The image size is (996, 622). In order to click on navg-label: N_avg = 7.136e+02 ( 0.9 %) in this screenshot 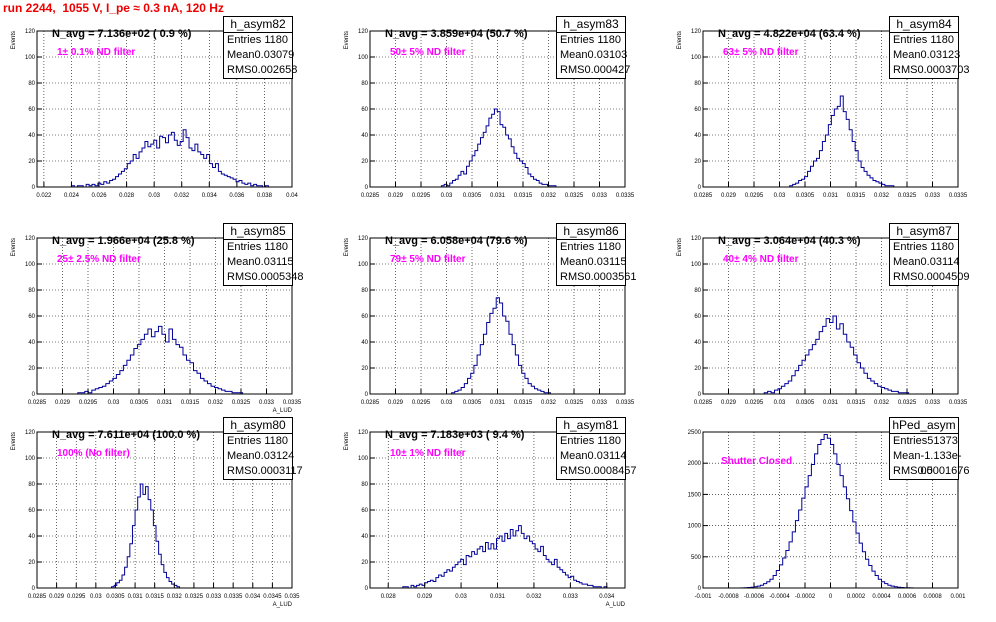, I will do `click(122, 34)`.